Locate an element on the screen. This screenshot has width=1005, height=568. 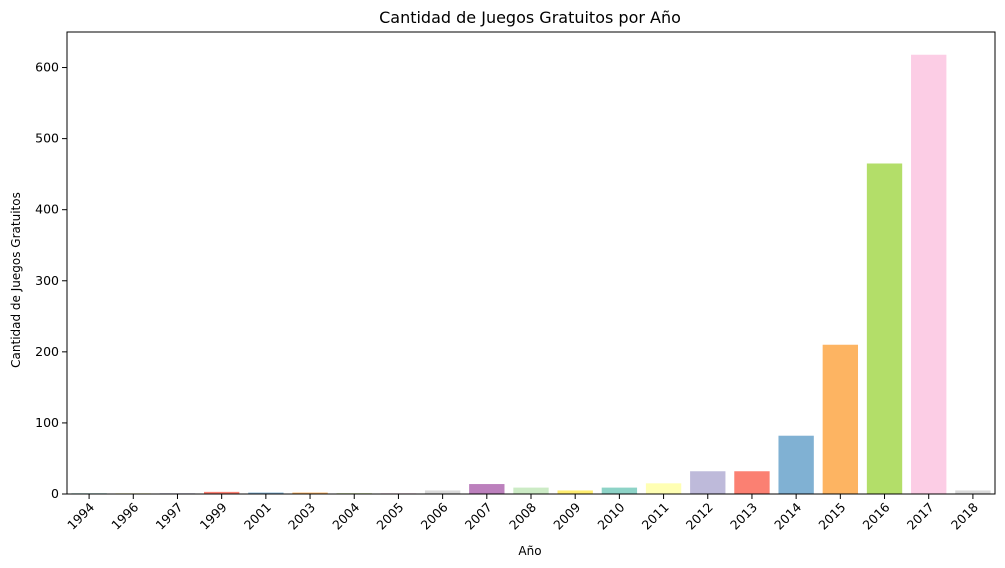
x-tick-label: 2012 is located at coordinates (699, 516).